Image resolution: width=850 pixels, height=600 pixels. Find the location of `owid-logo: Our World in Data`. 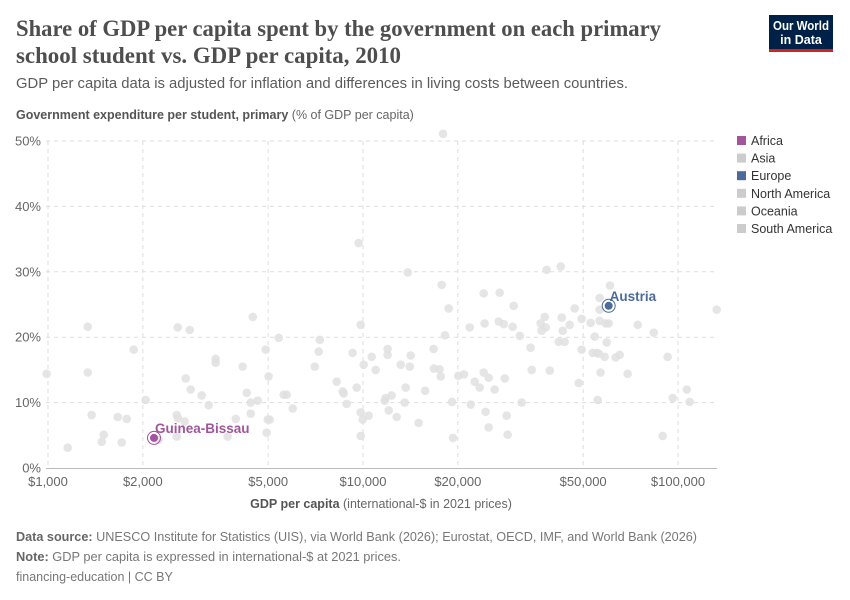

owid-logo: Our World in Data is located at coordinates (801, 33).